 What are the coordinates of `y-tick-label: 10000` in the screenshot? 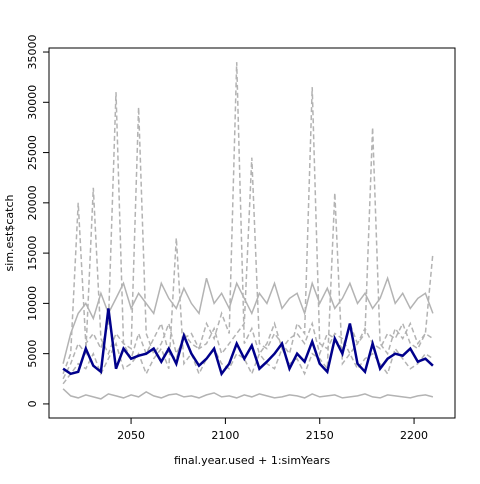 It's located at (32, 303).